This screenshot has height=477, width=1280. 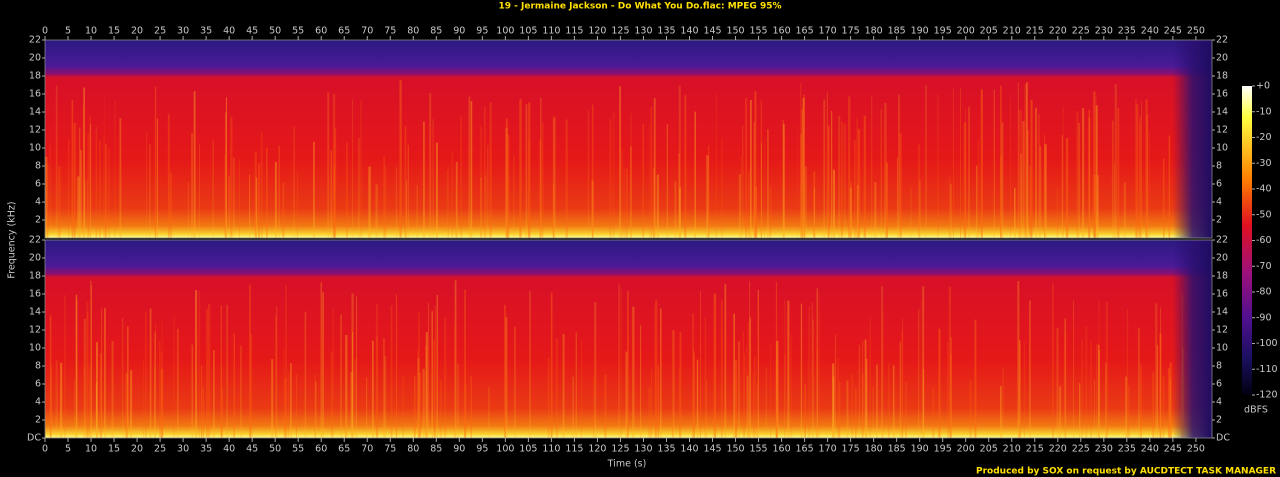 What do you see at coordinates (390, 449) in the screenshot?
I see `x-tick-label: 75` at bounding box center [390, 449].